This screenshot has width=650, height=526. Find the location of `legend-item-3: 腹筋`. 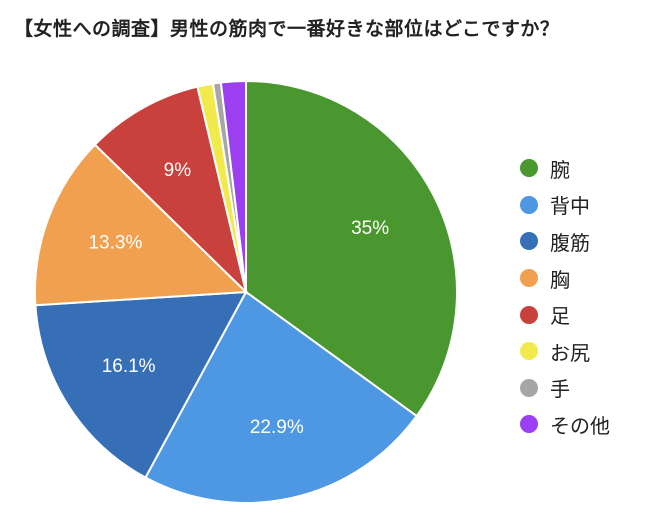

legend-item-3: 腹筋 is located at coordinates (565, 241).